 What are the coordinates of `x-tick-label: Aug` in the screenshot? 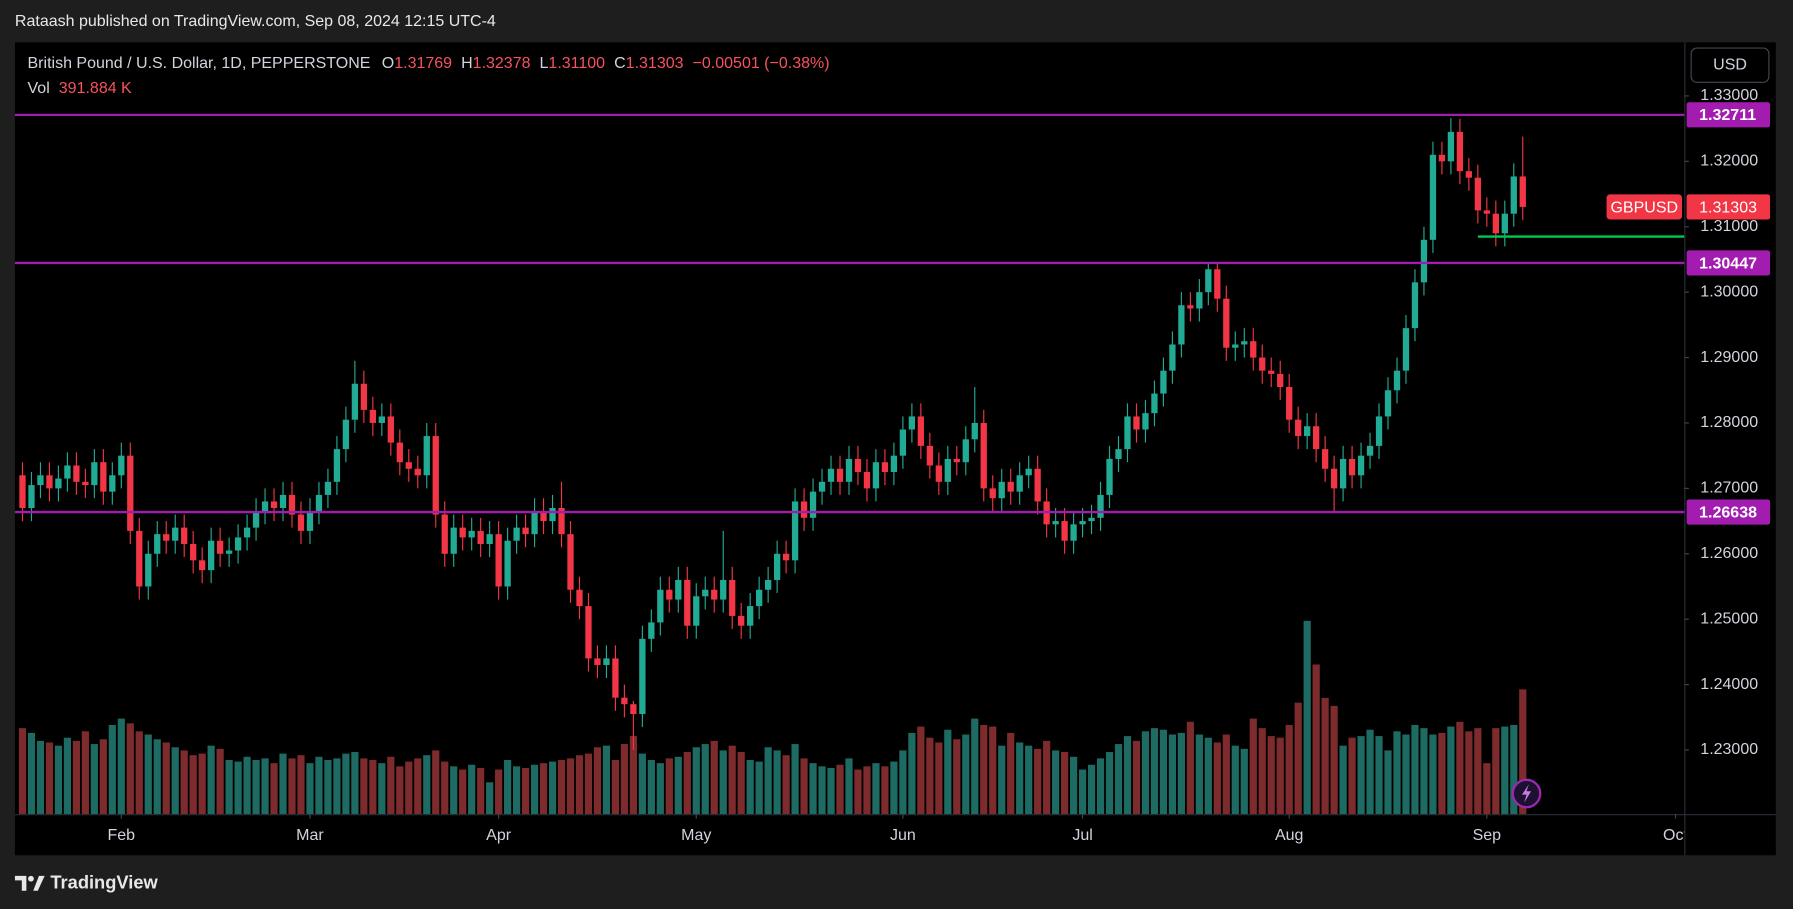 It's located at (1289, 835).